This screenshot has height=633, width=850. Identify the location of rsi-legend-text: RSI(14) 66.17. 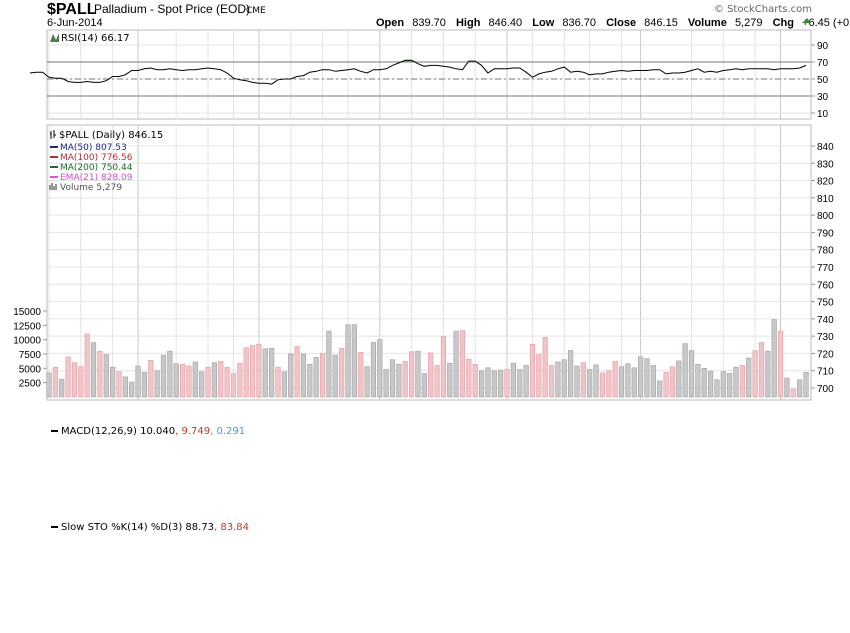
(95, 38).